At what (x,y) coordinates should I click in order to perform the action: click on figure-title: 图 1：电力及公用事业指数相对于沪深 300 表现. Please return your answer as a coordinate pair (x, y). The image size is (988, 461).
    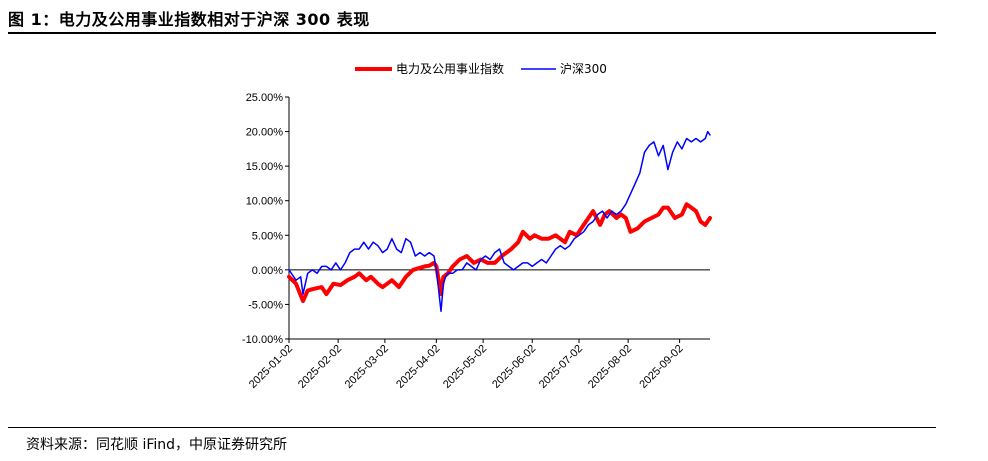
    Looking at the image, I should click on (189, 19).